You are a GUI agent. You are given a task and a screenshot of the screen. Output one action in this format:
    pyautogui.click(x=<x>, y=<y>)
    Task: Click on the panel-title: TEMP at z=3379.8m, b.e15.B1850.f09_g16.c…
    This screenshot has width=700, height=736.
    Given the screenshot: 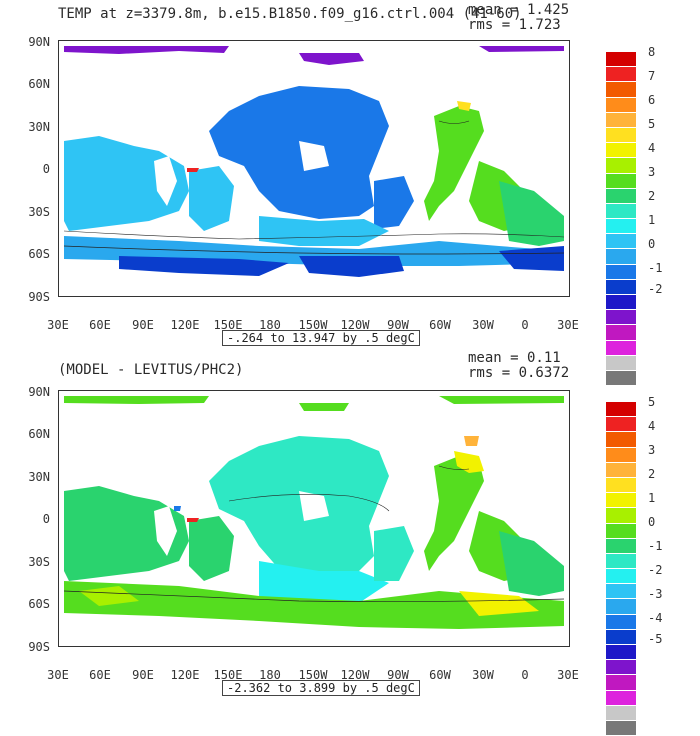 What is the action you would take?
    pyautogui.click(x=290, y=14)
    